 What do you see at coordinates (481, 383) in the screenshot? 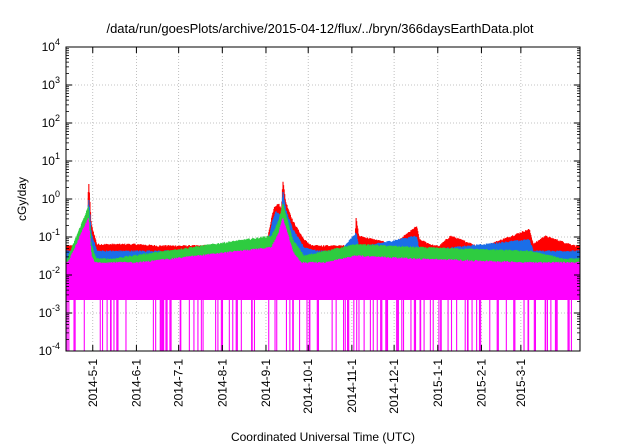
I see `x-tick-label: 2015-2-1` at bounding box center [481, 383].